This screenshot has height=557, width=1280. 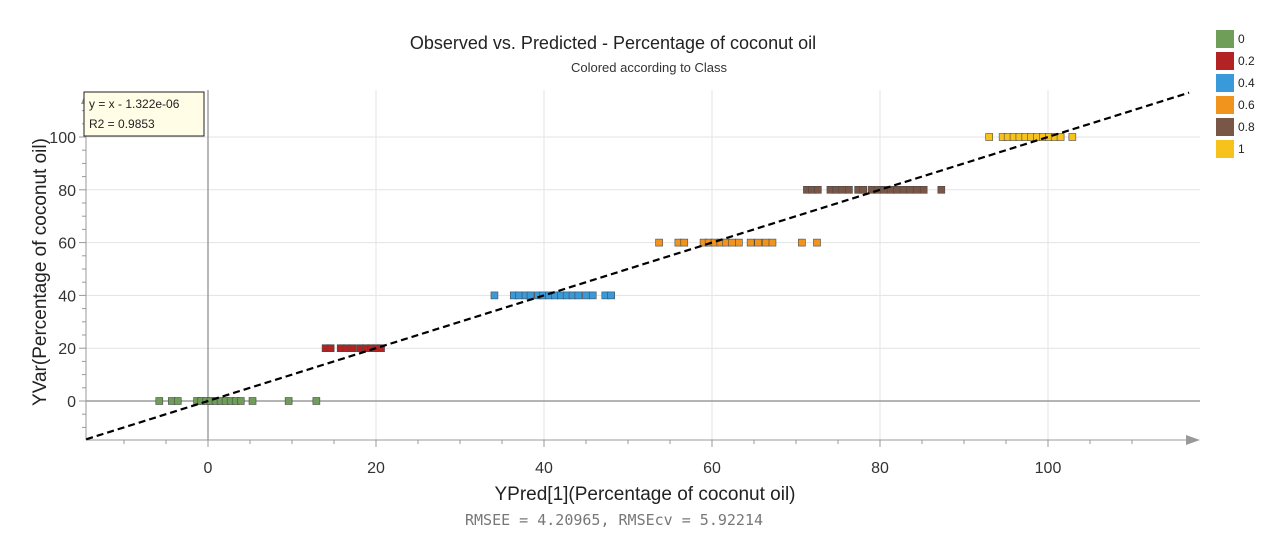 I want to click on y-tick-label: 0, so click(x=71, y=402).